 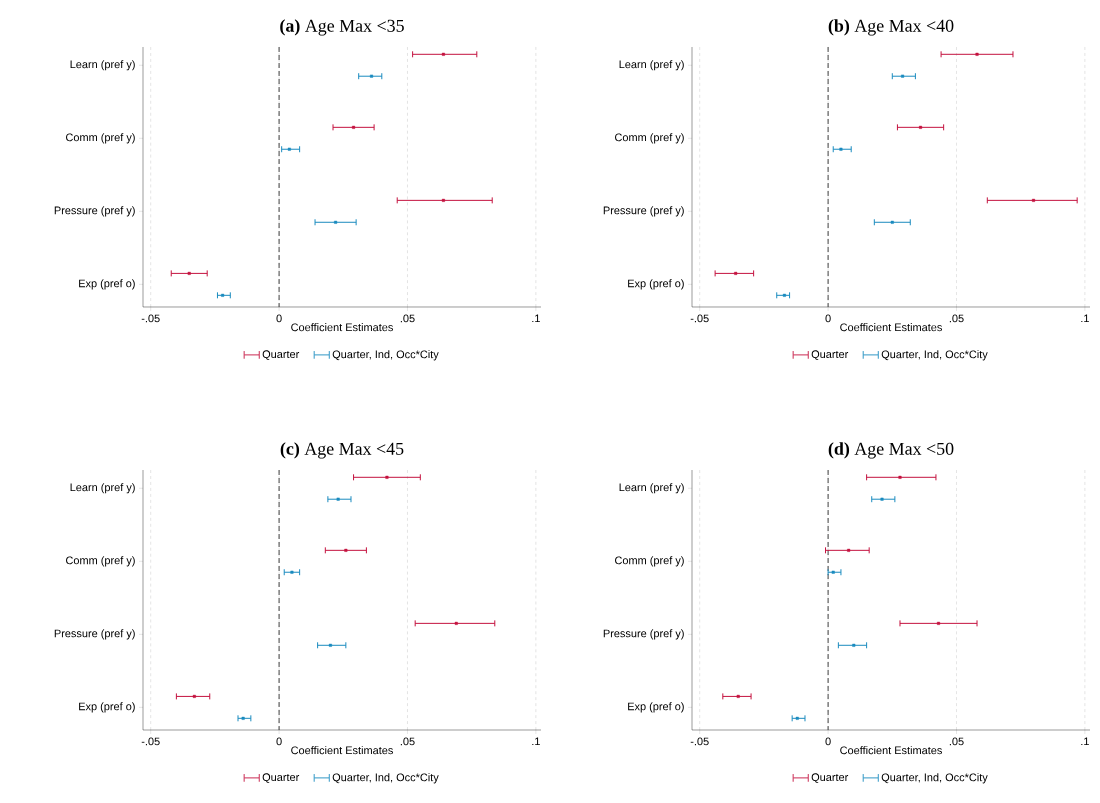 What do you see at coordinates (342, 450) in the screenshot?
I see `chart-title: (c) Age Max <45` at bounding box center [342, 450].